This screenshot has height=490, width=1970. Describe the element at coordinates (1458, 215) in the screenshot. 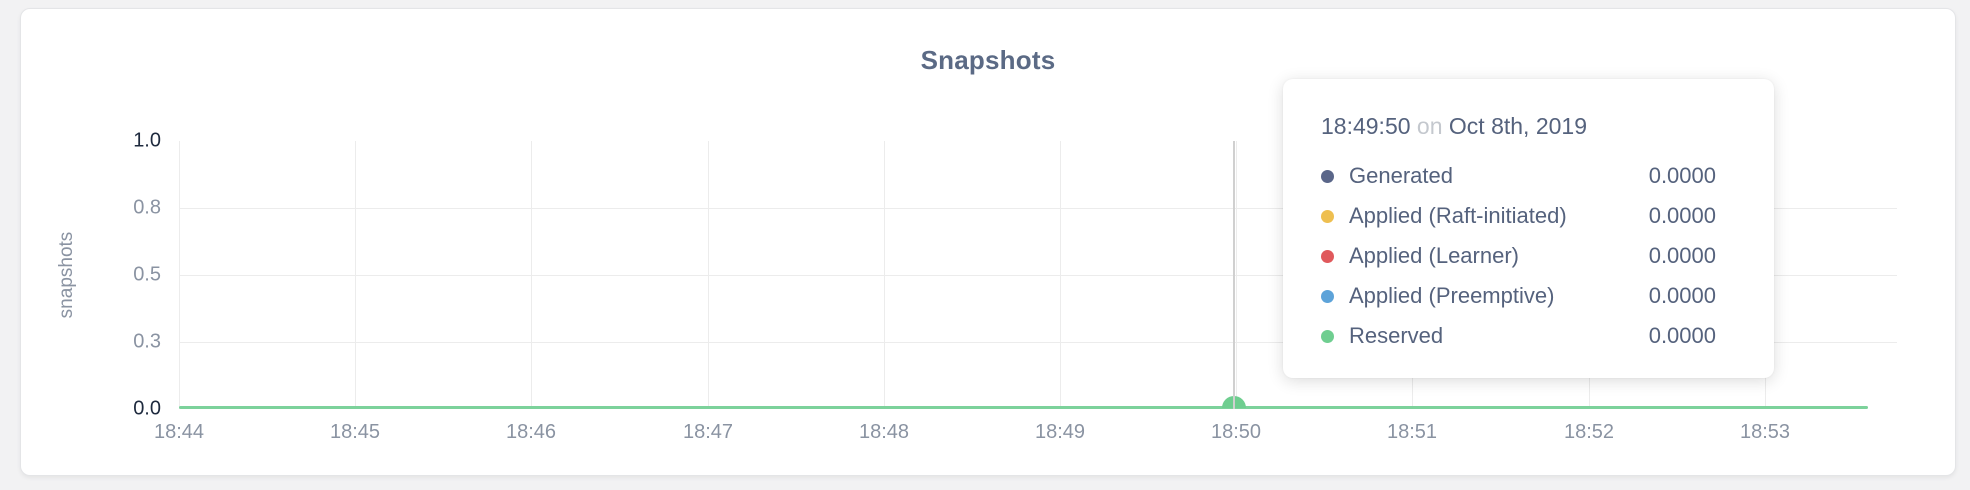

I see `series-label: Applied (Raft-initiated)` at that location.